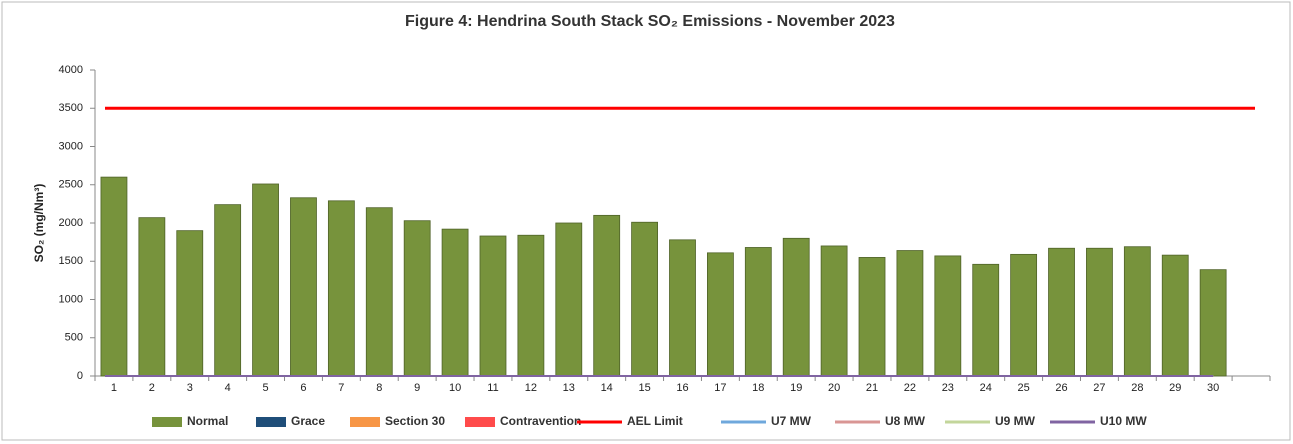 The width and height of the screenshot is (1293, 444). What do you see at coordinates (986, 388) in the screenshot?
I see `x-tick-label: 24` at bounding box center [986, 388].